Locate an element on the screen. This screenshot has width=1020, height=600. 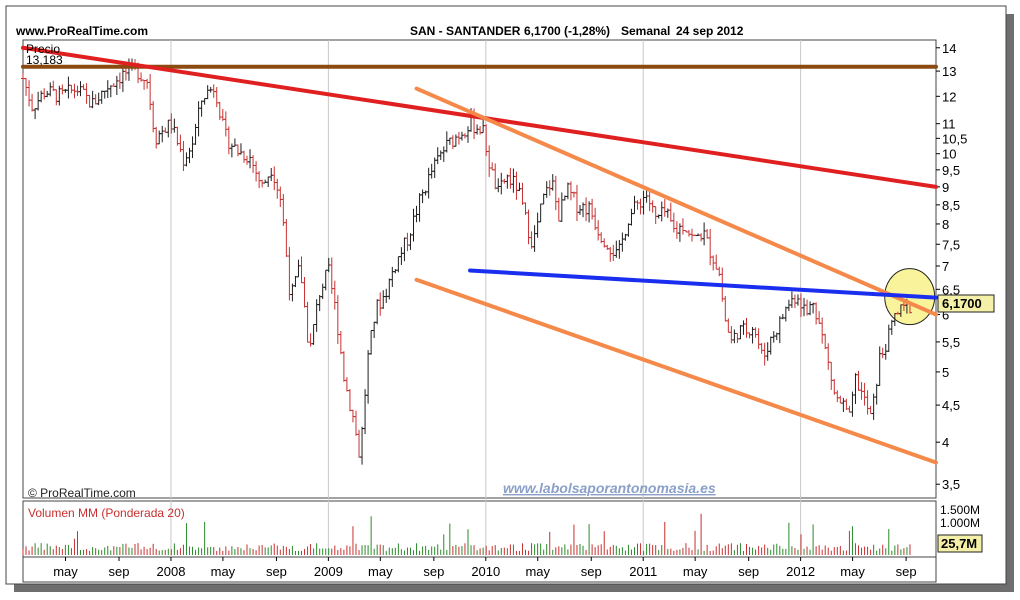
price-label: Precio is located at coordinates (43, 49).